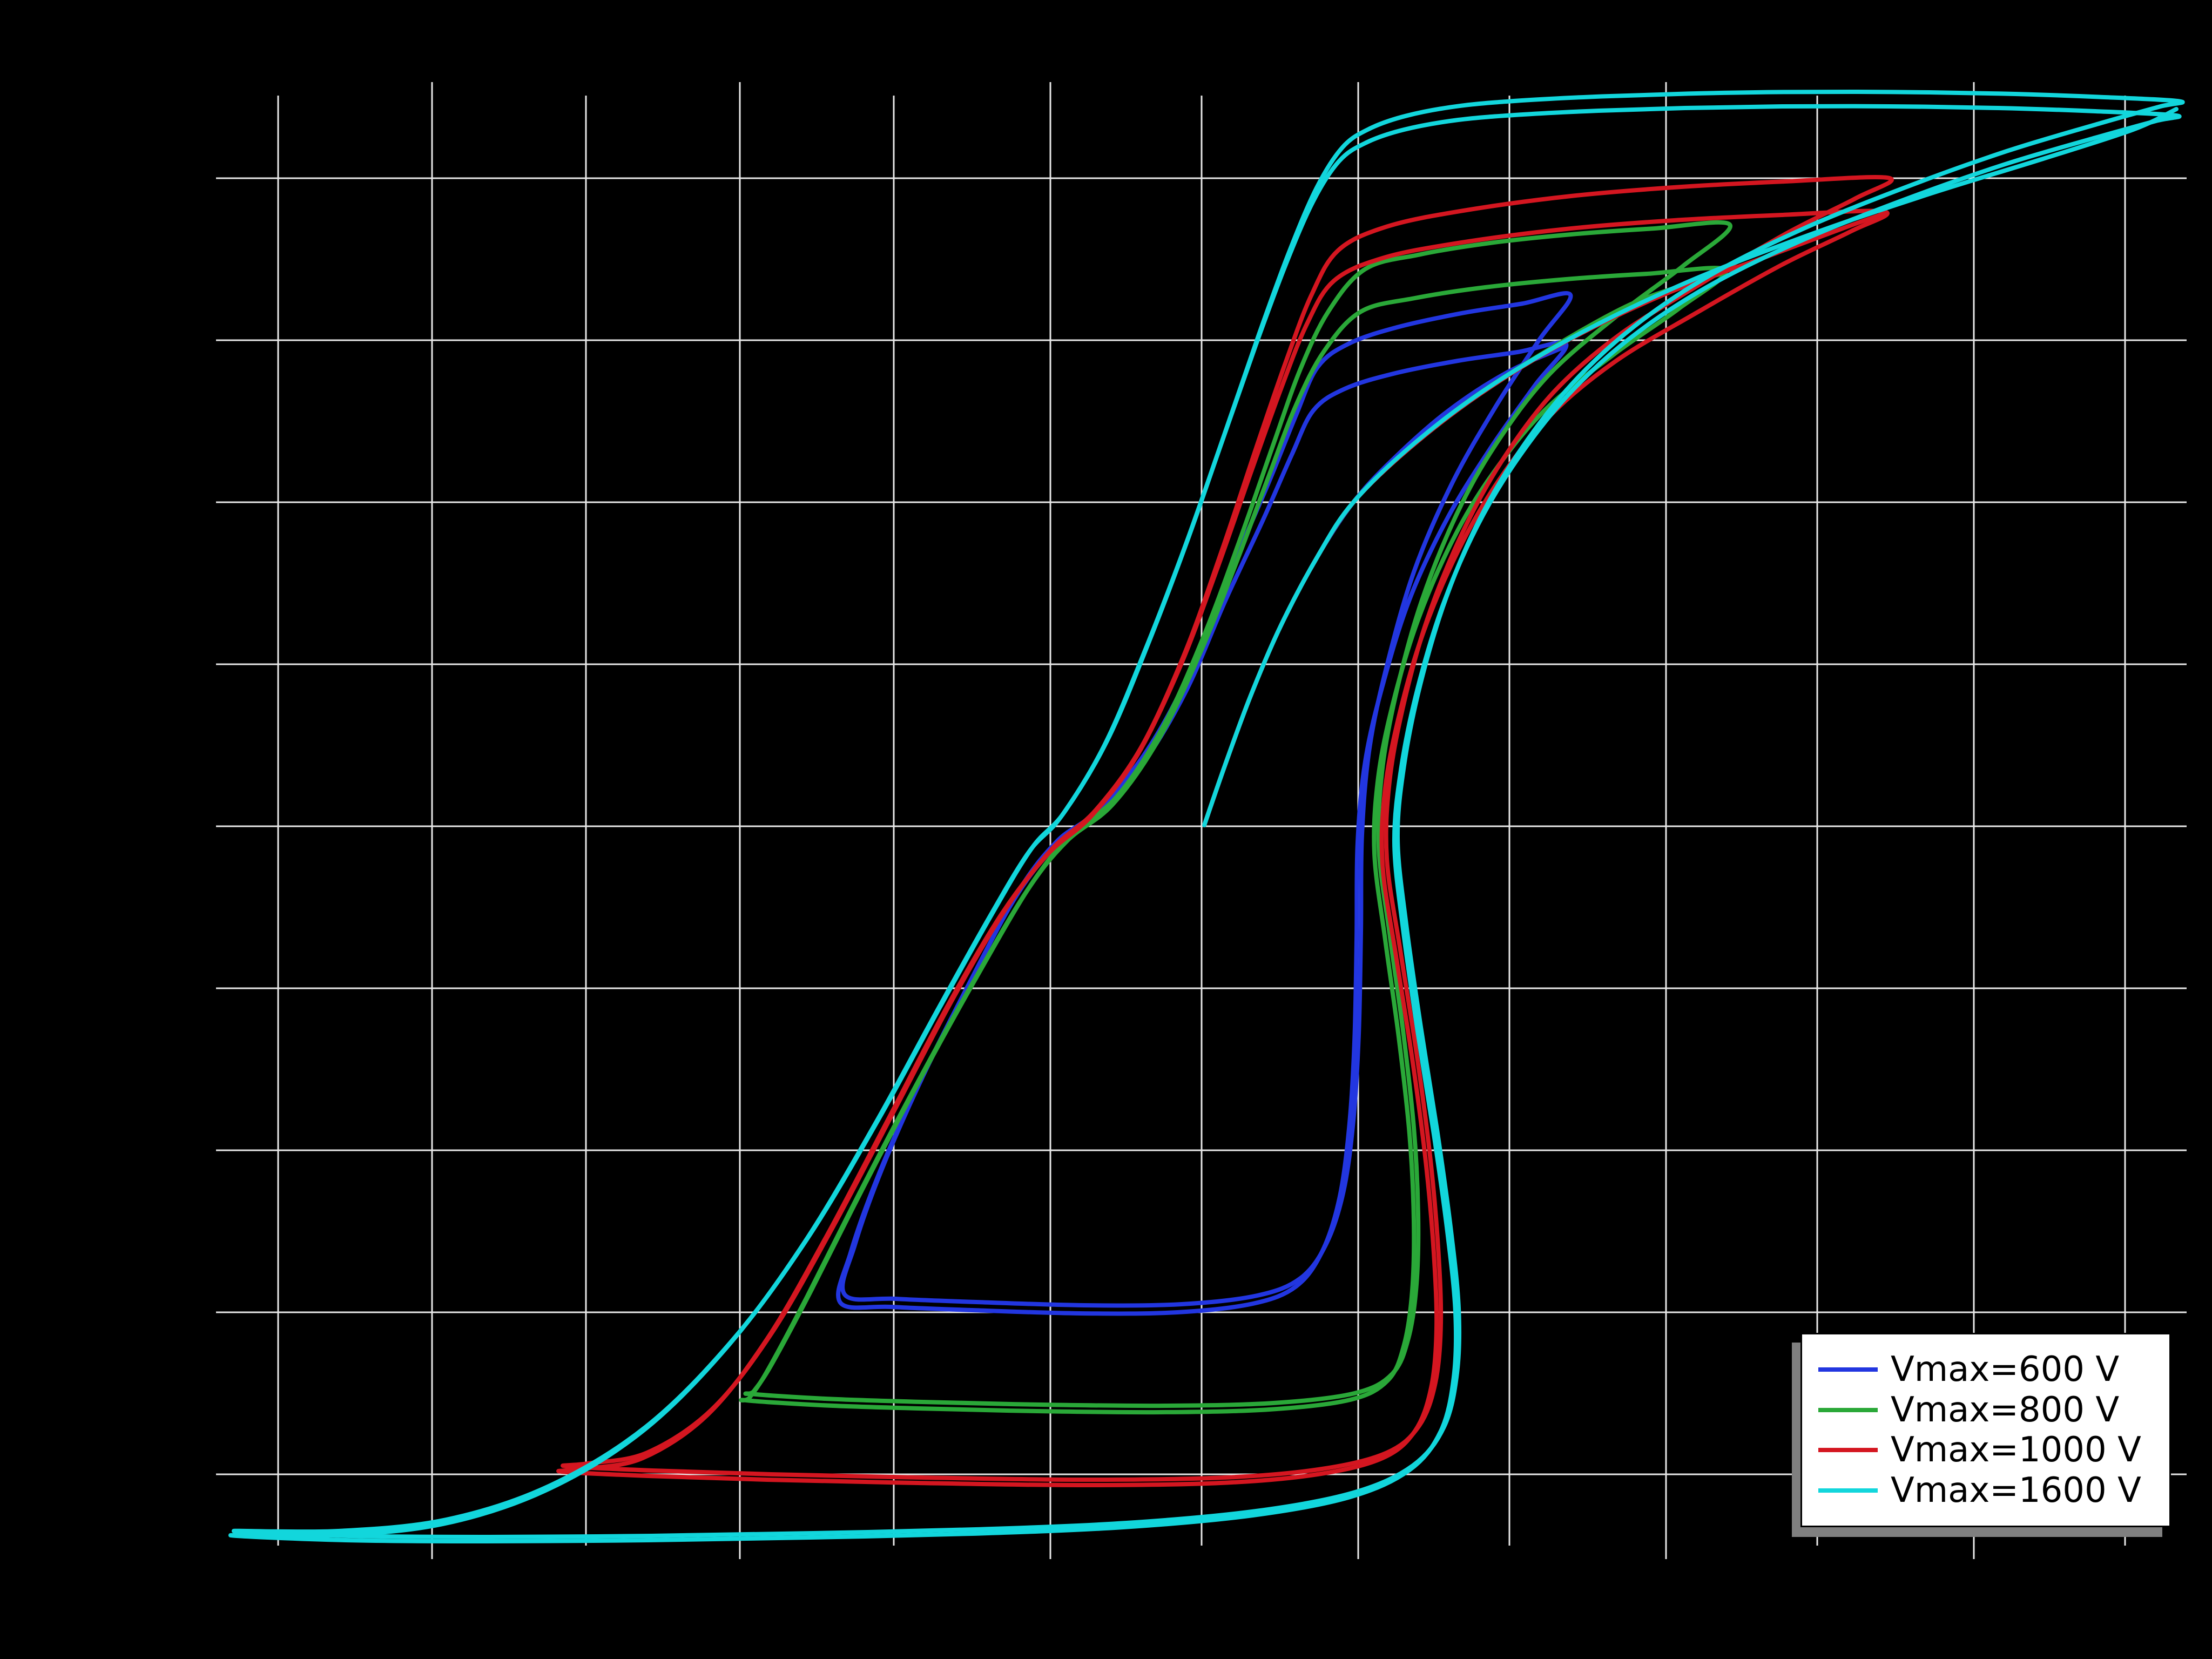 The image size is (2212, 1659). What do you see at coordinates (1848, 1409) in the screenshot?
I see `legend-swatch-vmax-800-icon` at bounding box center [1848, 1409].